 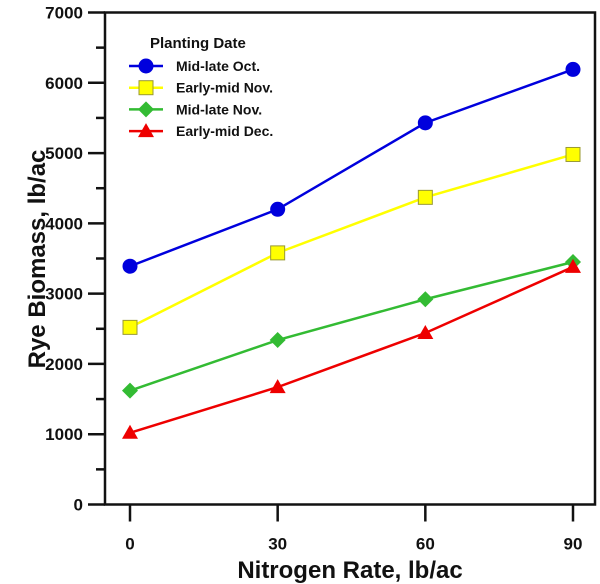 What do you see at coordinates (37, 259) in the screenshot?
I see `y-axis-title: Rye Biomass, lb/ac` at bounding box center [37, 259].